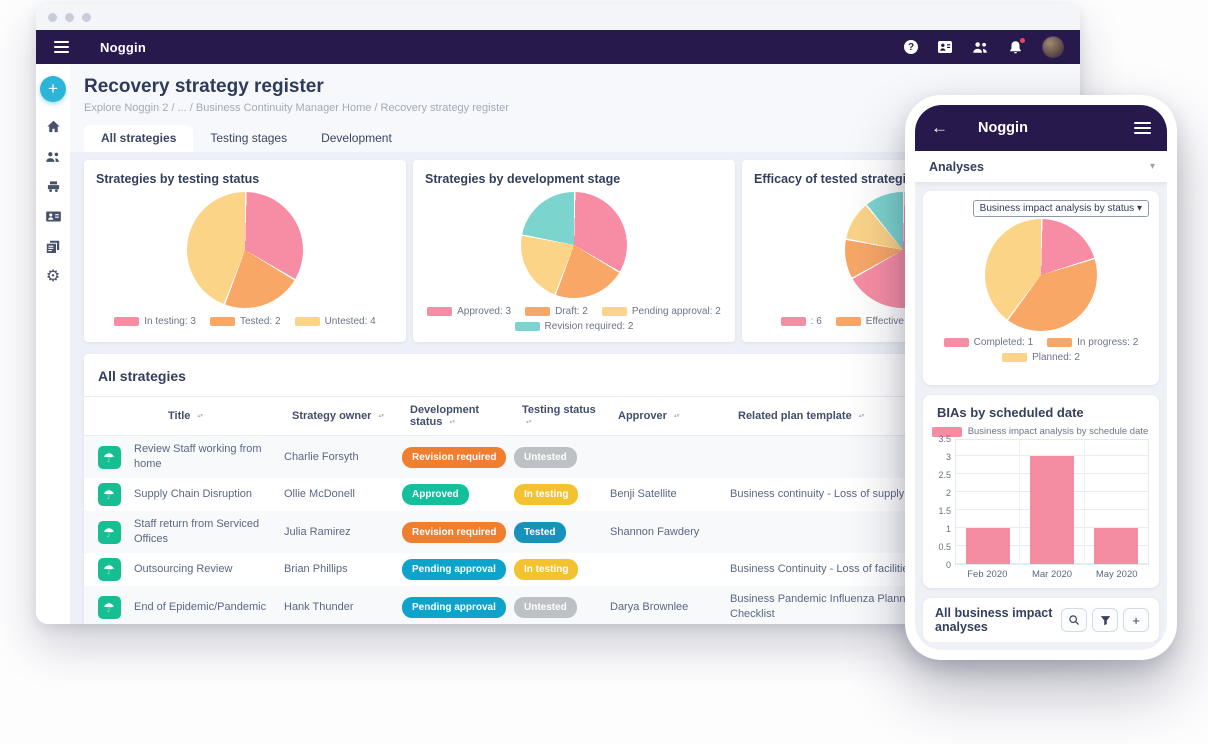 The height and width of the screenshot is (744, 1208). I want to click on x-axis-label: Feb 2020, so click(987, 574).